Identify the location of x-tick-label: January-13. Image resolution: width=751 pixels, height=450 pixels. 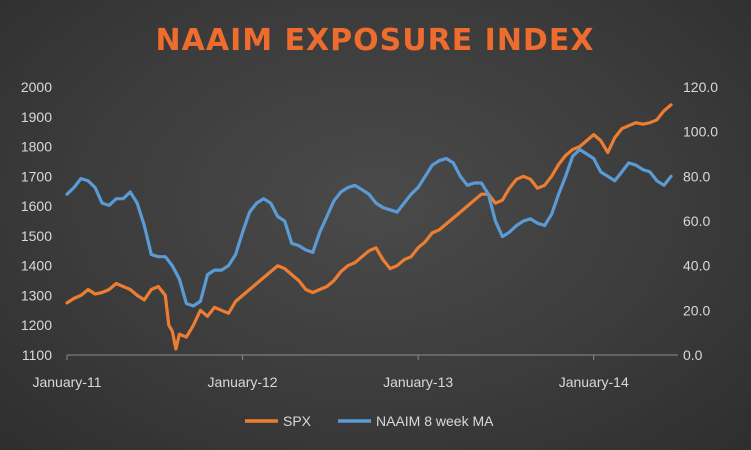
(418, 382).